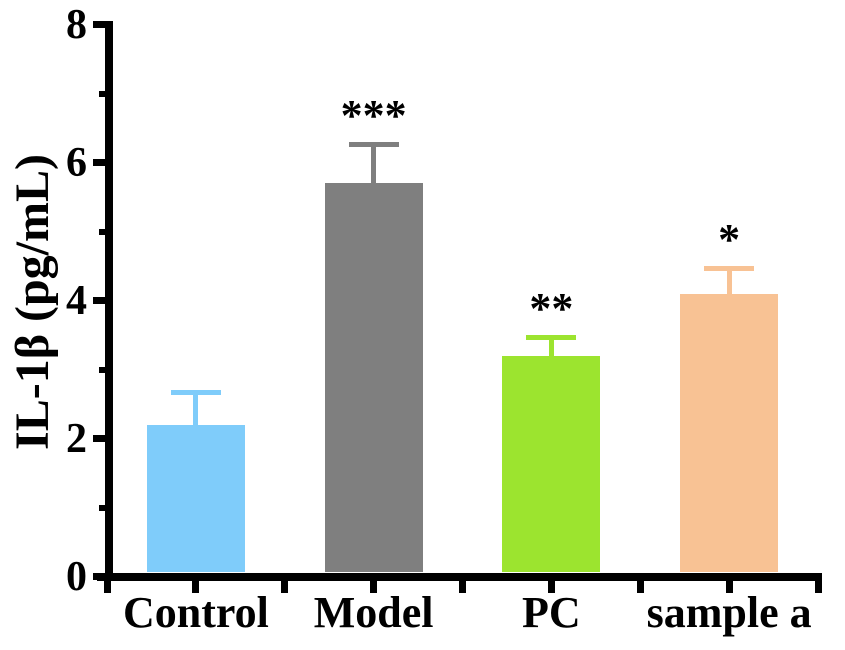 Image resolution: width=845 pixels, height=650 pixels. I want to click on significance-marker: **, so click(551, 308).